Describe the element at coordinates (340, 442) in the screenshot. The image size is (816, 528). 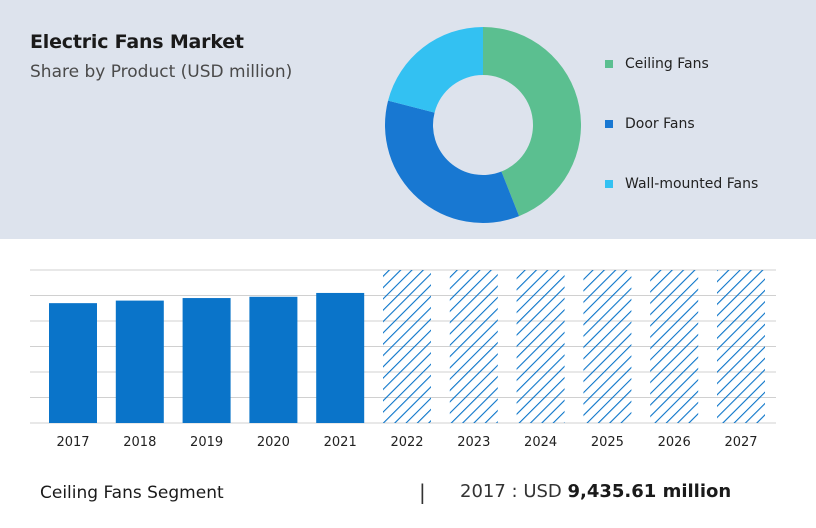
I see `x-tick-label: 2021` at that location.